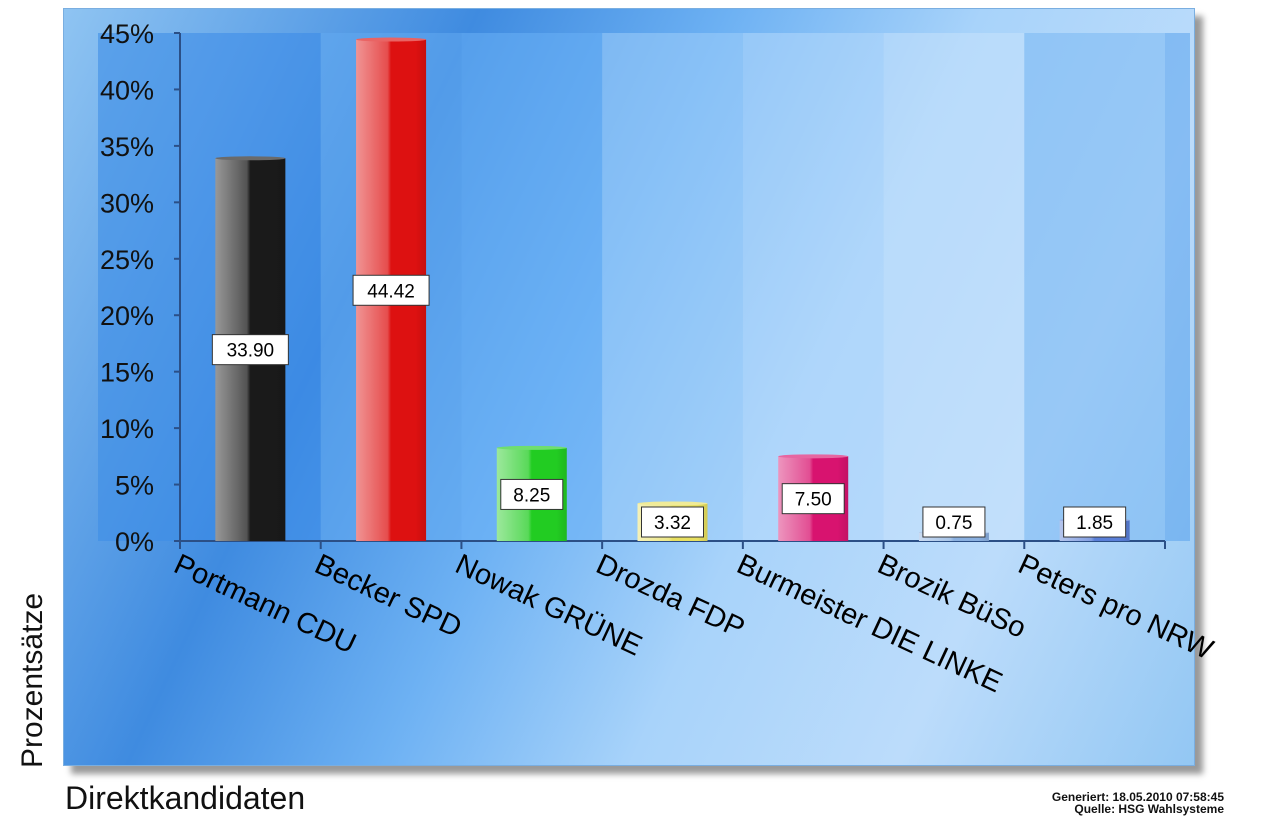 This screenshot has height=817, width=1268. I want to click on y-tick-label: 25%, so click(127, 260).